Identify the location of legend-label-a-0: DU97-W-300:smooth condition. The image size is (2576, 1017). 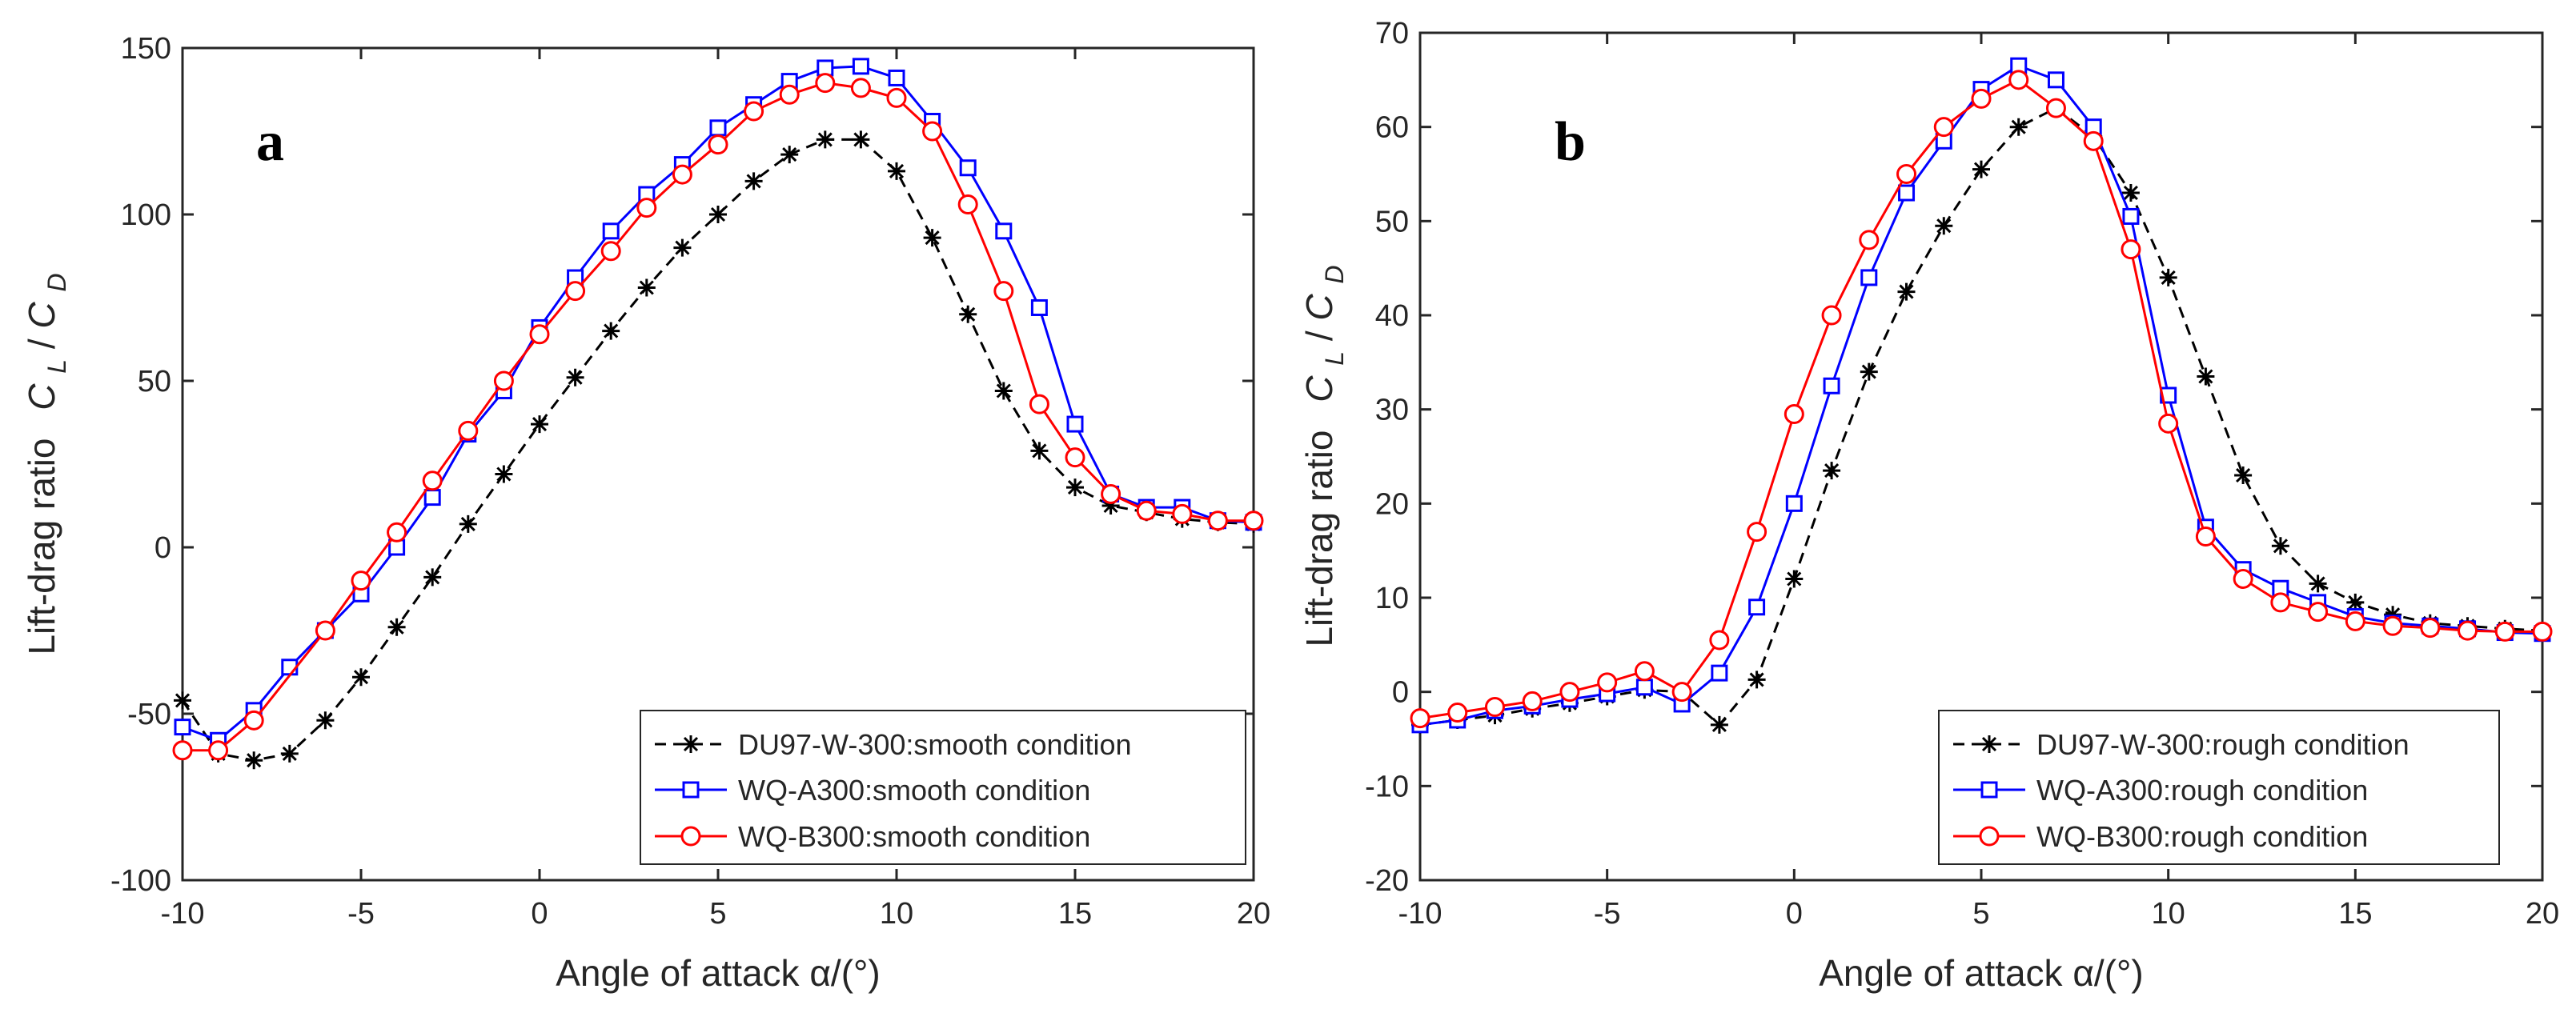
(935, 744).